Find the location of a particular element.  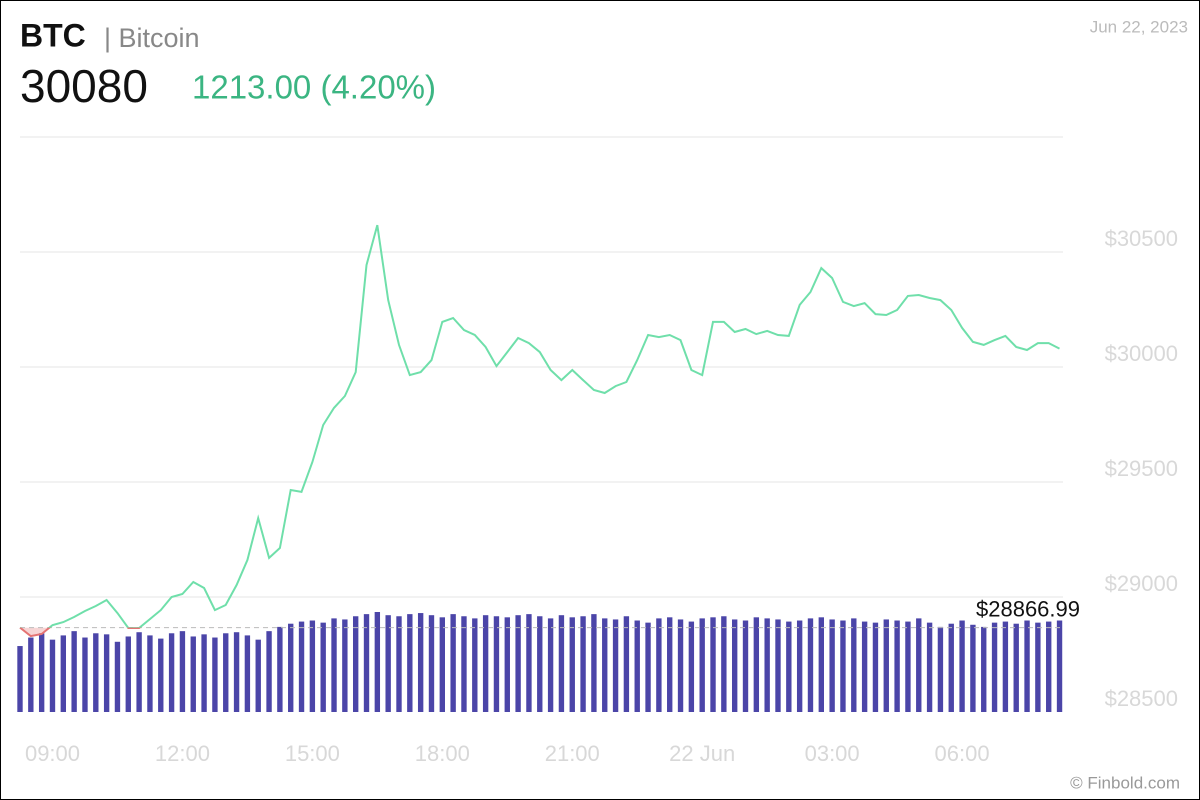

x-tick-label: 22 Jun is located at coordinates (702, 753).